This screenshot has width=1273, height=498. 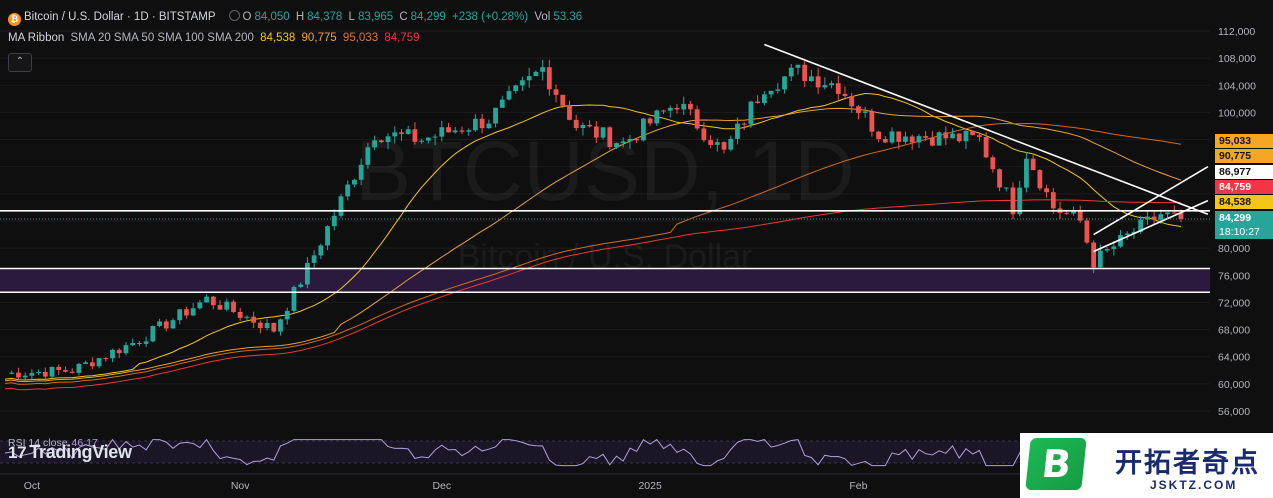 What do you see at coordinates (1234, 303) in the screenshot?
I see `y-tick-label: 72,000` at bounding box center [1234, 303].